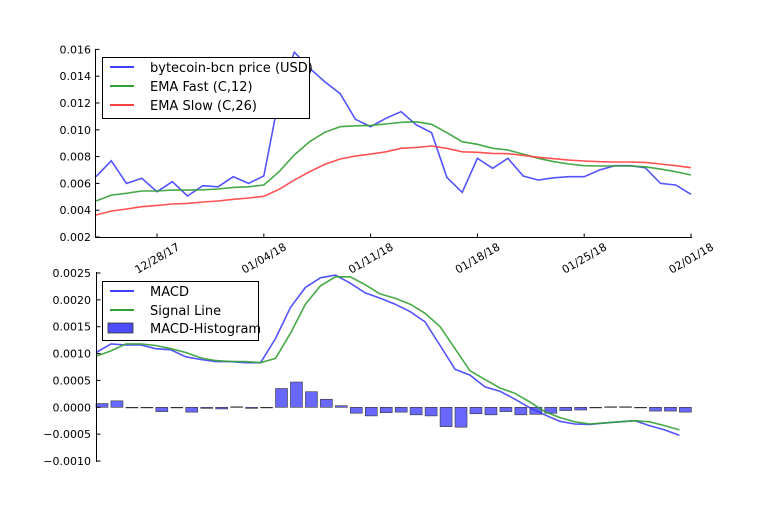  What do you see at coordinates (185, 311) in the screenshot?
I see `legend-label-signal: Signal Line` at bounding box center [185, 311].